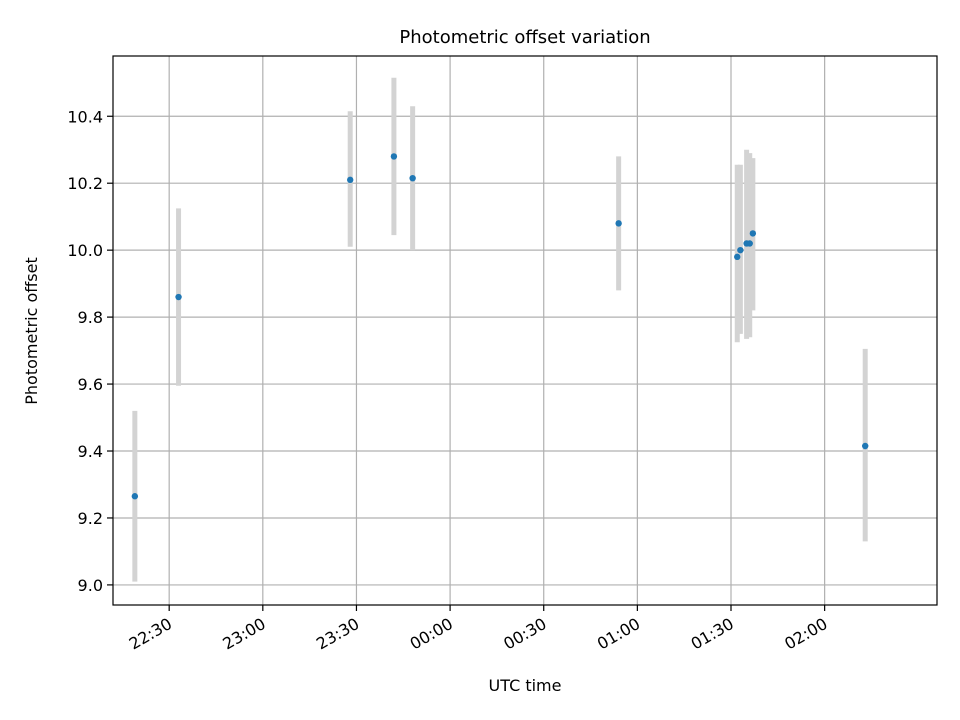 Image resolution: width=960 pixels, height=720 pixels. I want to click on y-tick-label: 9.6, so click(90, 384).